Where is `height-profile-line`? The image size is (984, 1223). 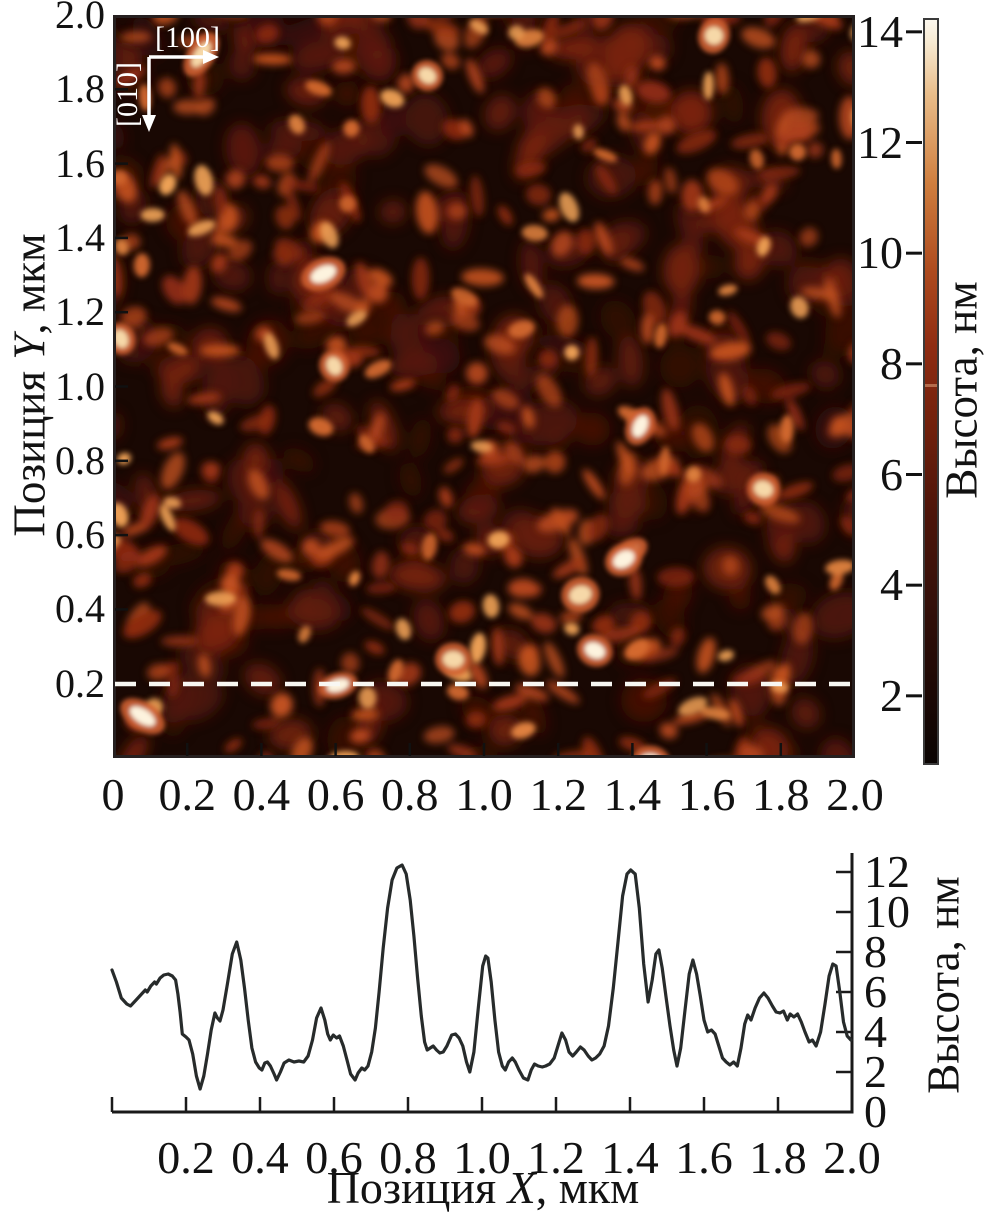
height-profile-line is located at coordinates (481, 977).